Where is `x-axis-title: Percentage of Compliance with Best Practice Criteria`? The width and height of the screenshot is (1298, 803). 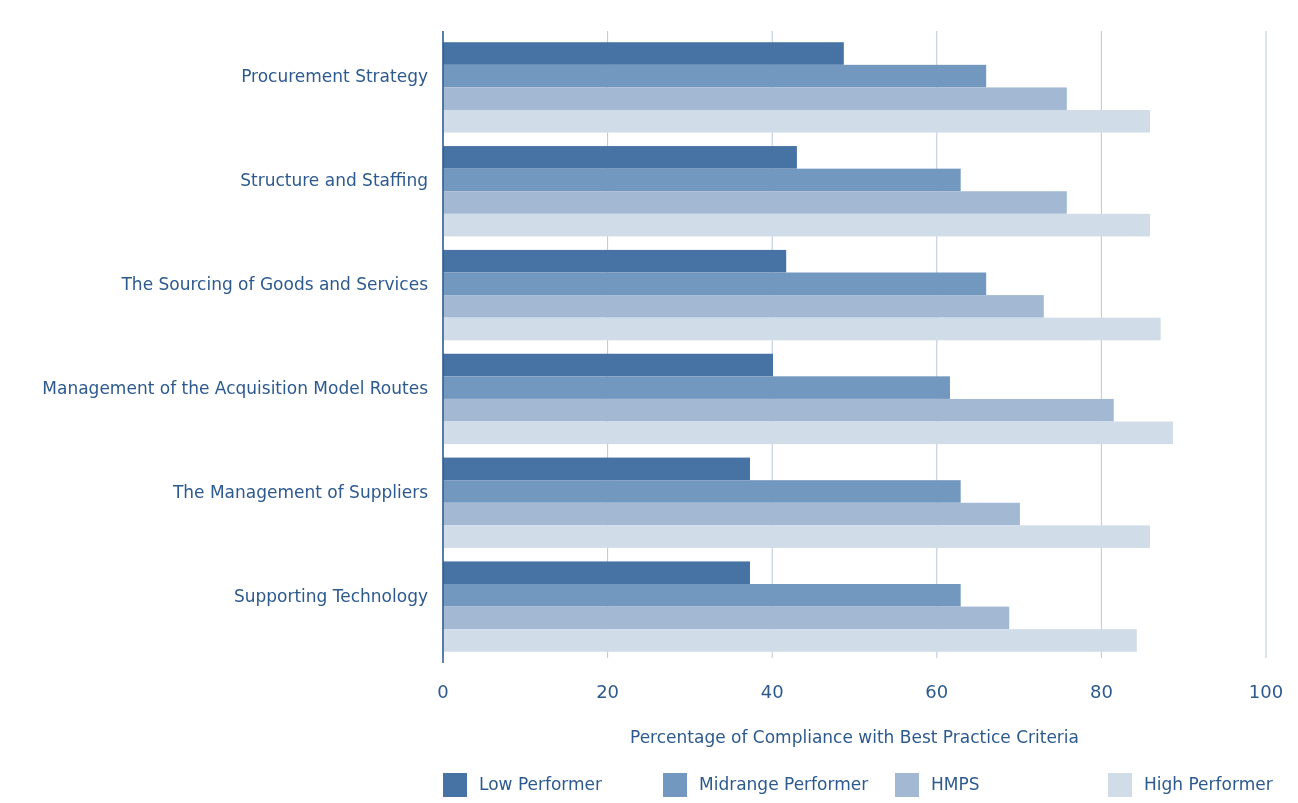 x-axis-title: Percentage of Compliance with Best Practice Criteria is located at coordinates (854, 737).